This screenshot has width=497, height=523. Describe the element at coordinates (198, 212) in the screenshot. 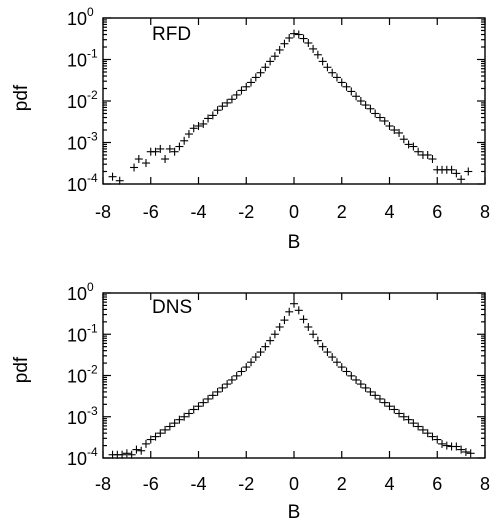

I see `x-tick-label: -4` at that location.